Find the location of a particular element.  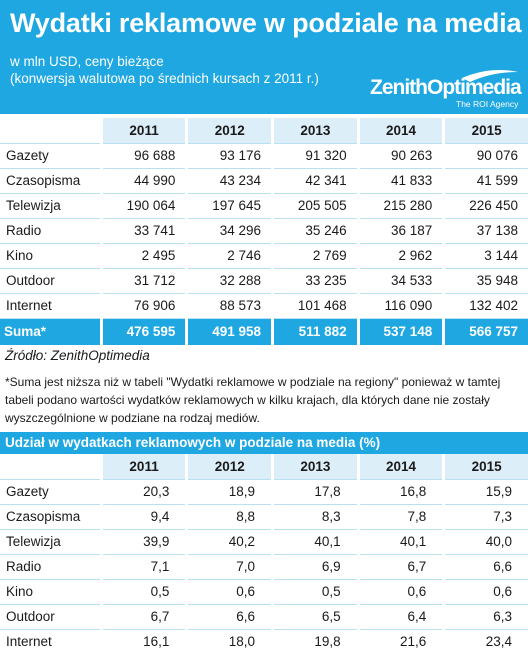

sum-cell: 476 595 is located at coordinates (144, 331).